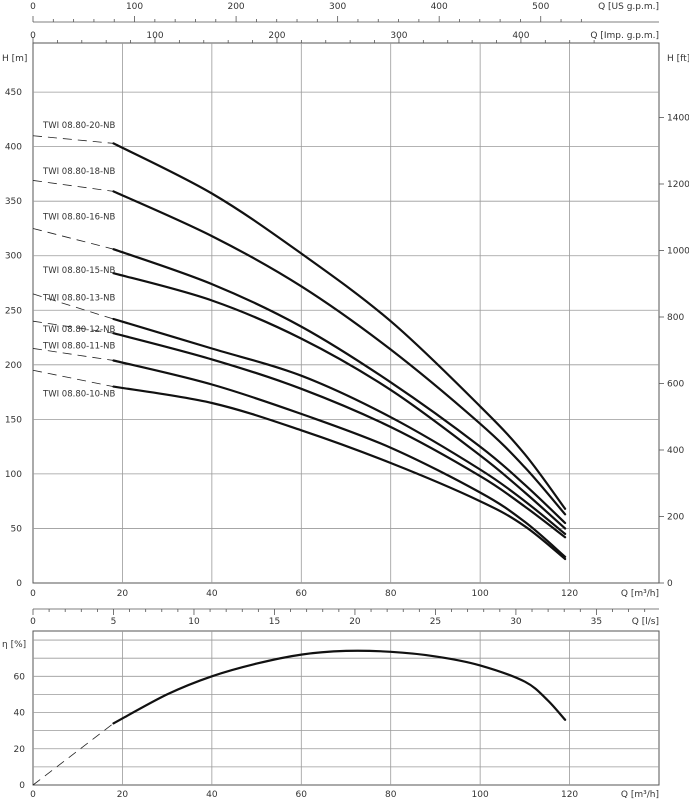  I want to click on series-label: TWI 08.80-18-NB, so click(78, 172).